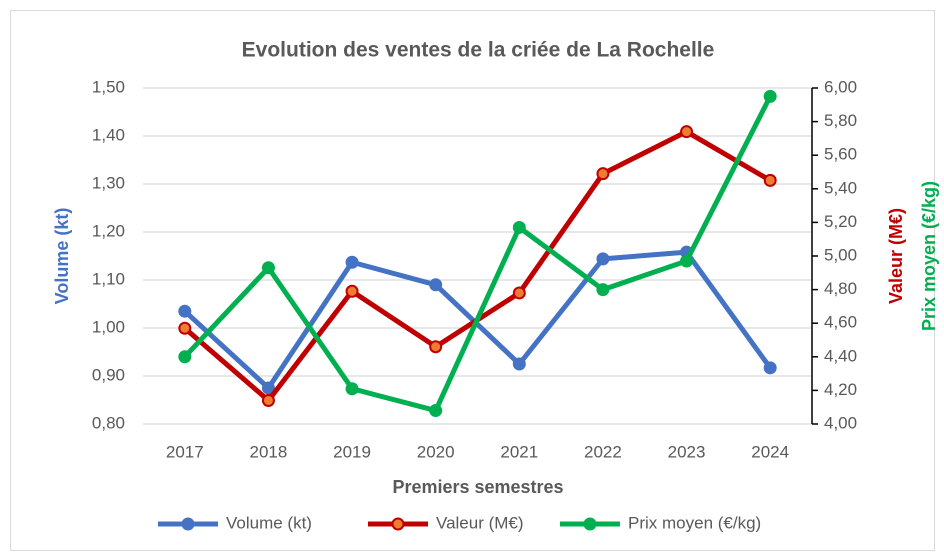 The height and width of the screenshot is (558, 944). I want to click on x-tick-label: 2019, so click(352, 451).